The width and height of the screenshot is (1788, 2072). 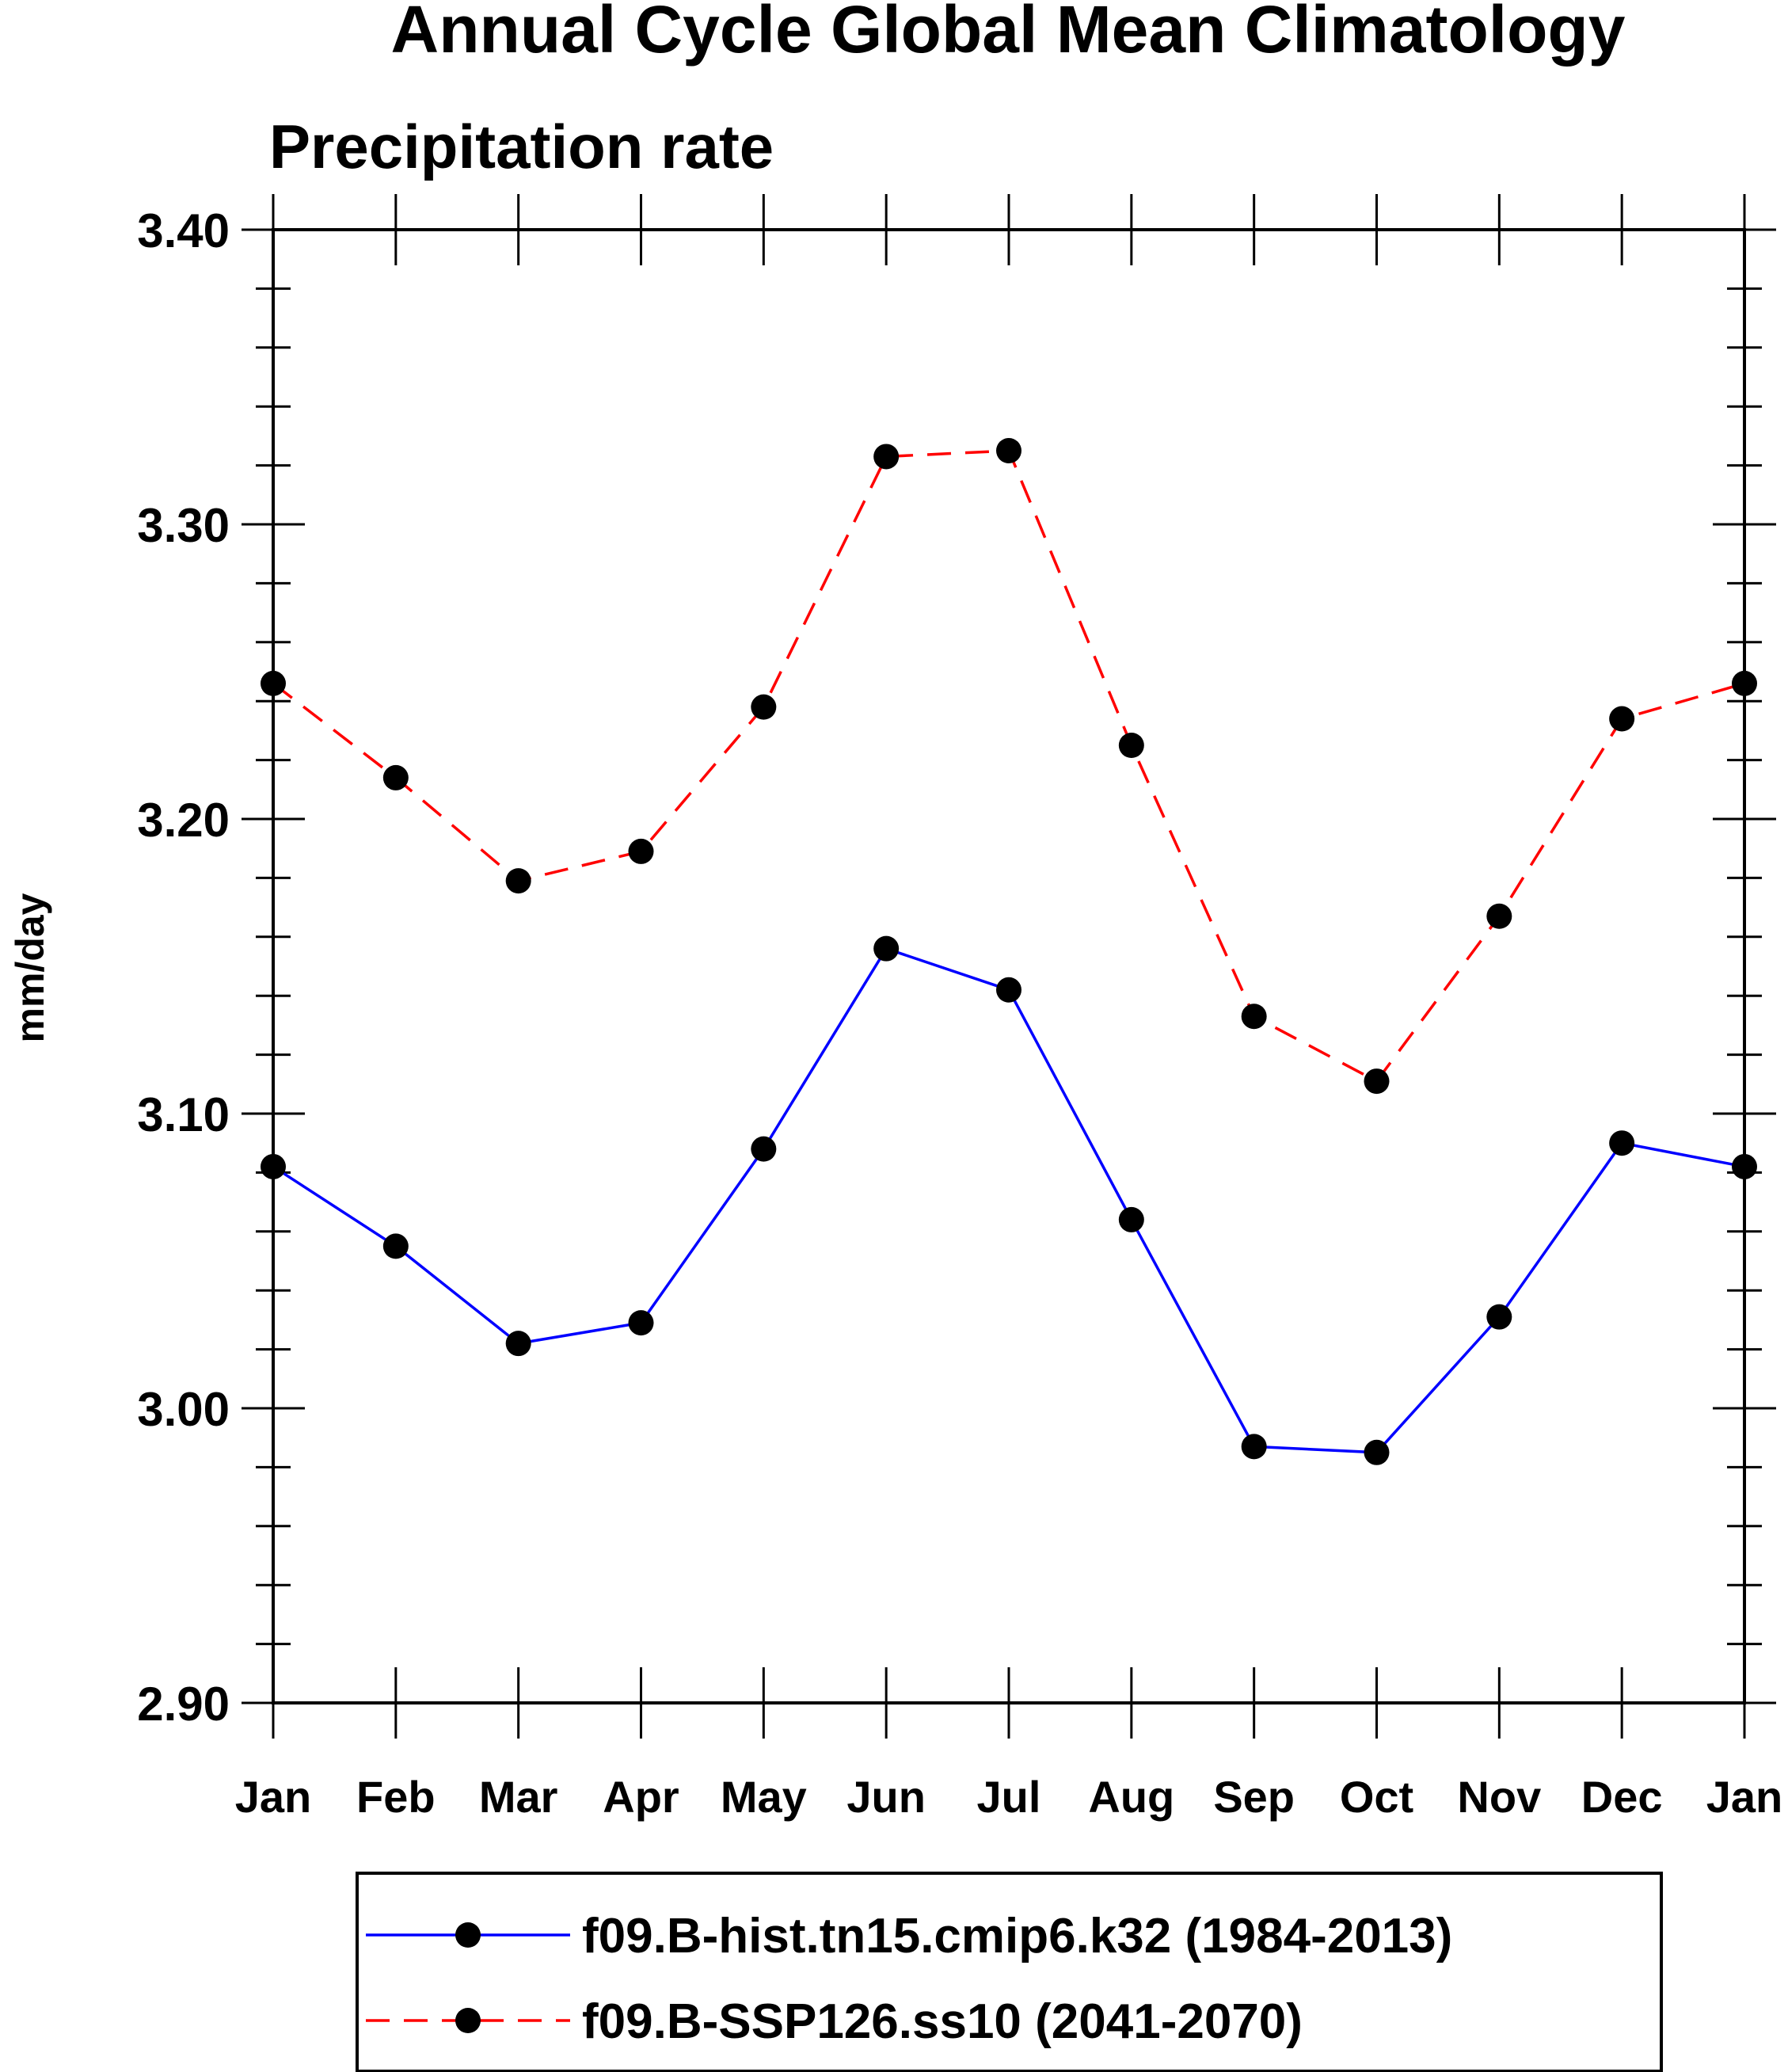 I want to click on legend-label-1: f09.B-SSP126.ss10 (2041-2070), so click(x=942, y=2021).